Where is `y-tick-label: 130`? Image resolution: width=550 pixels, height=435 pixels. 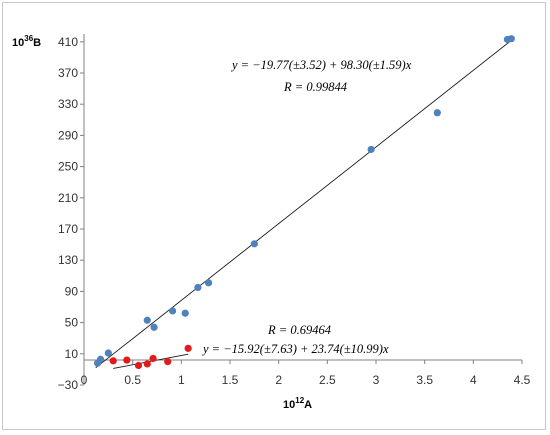
y-tick-label: 130 is located at coordinates (68, 260).